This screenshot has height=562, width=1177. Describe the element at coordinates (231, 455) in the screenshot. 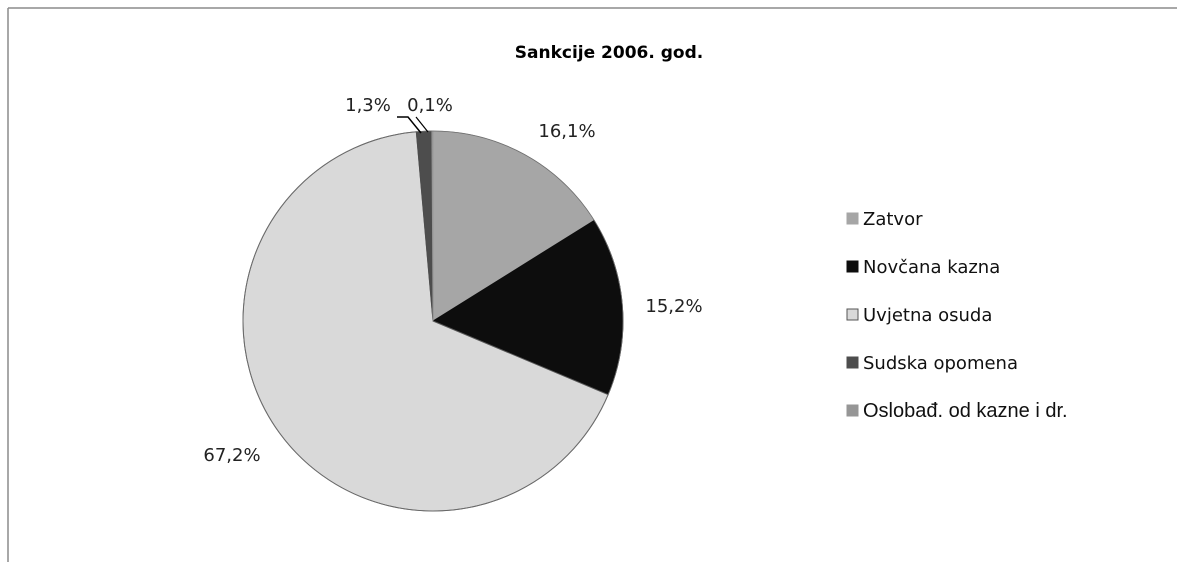

I see `data-label-3: 67,2%` at that location.